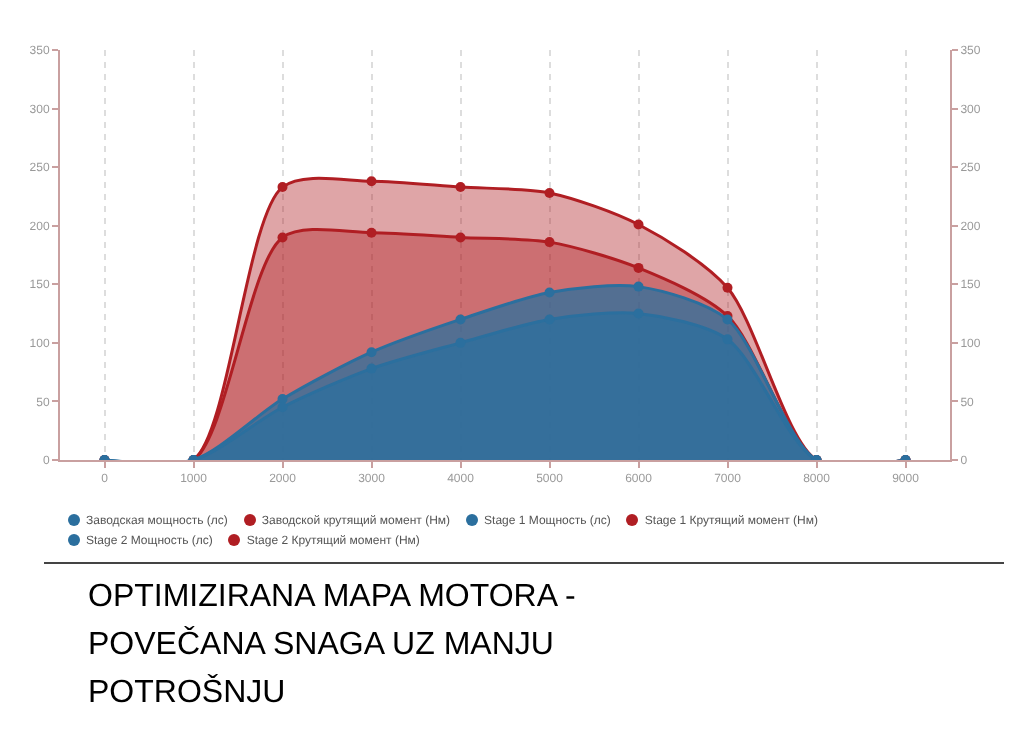 The image size is (1024, 744). I want to click on text: OPTIMIZIRANA MAPA MOTORA - POVEČANA SNAGA UZ MANJU POTROŠNJU, so click(333, 646).